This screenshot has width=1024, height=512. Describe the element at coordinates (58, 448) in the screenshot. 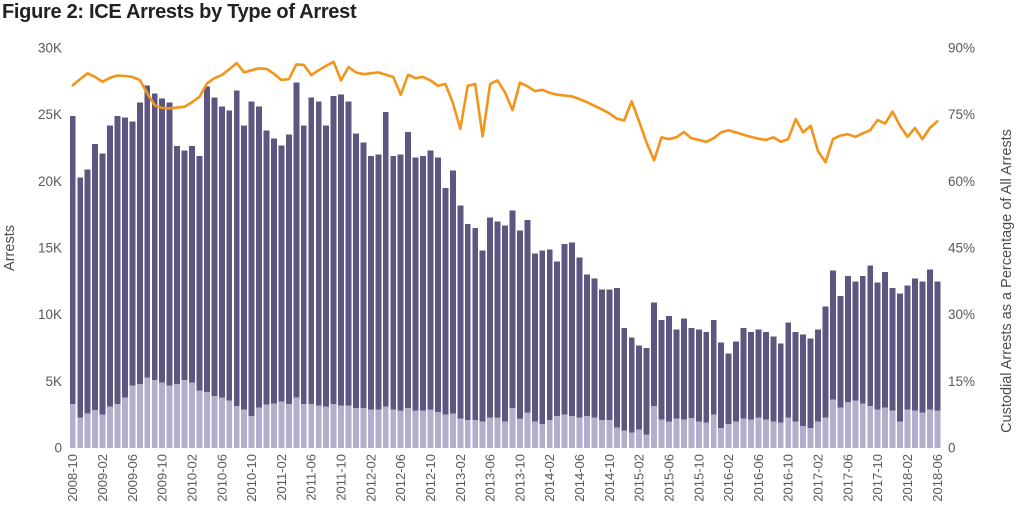

I see `y-tick-label-left: 0` at that location.